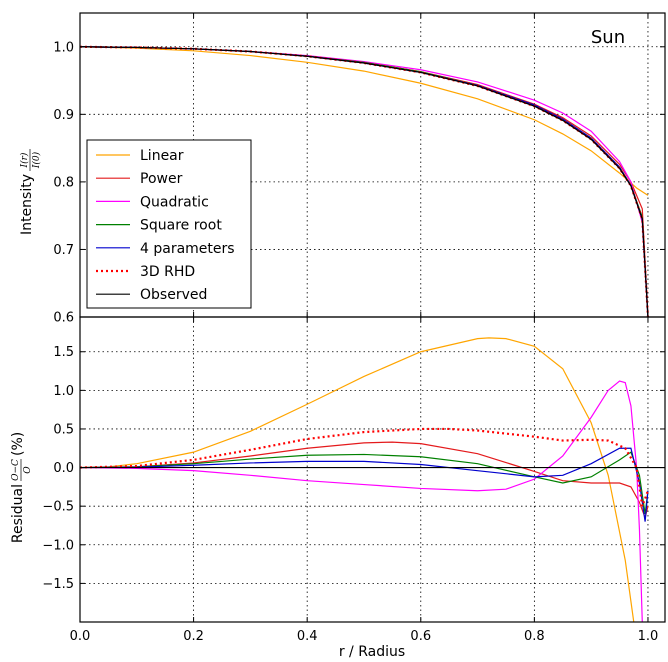 This screenshot has width=668, height=662. Describe the element at coordinates (63, 352) in the screenshot. I see `bot-ytick-label-1-5: 1.5` at that location.